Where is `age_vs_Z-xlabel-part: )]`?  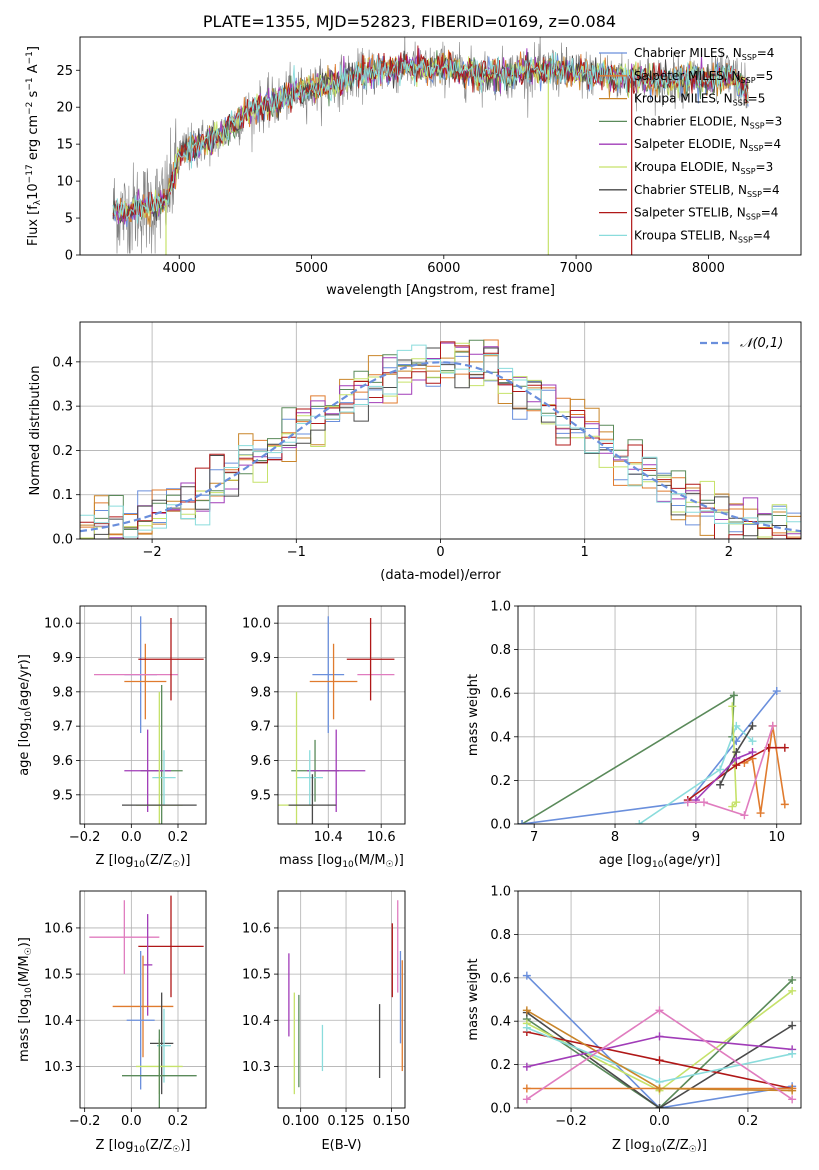
age_vs_Z-xlabel-part: )] is located at coordinates (185, 860).